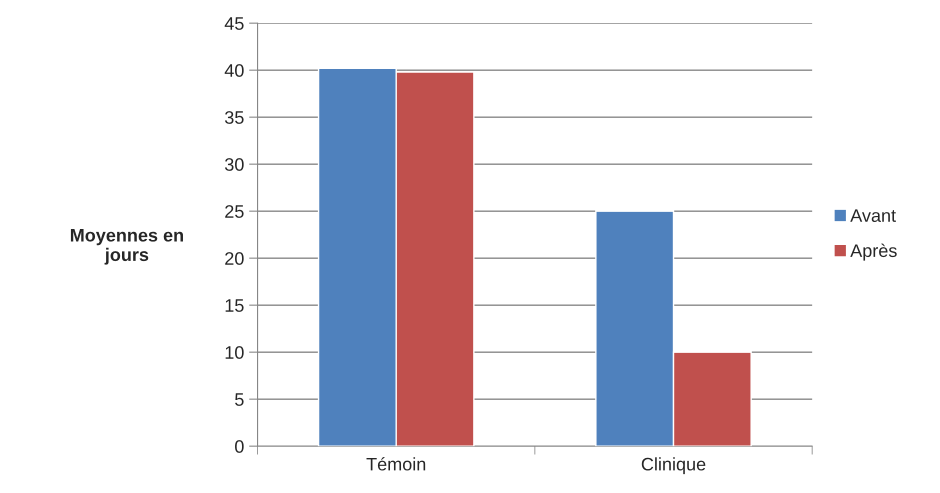 This screenshot has height=493, width=940. I want to click on y-tick-label: 20, so click(234, 258).